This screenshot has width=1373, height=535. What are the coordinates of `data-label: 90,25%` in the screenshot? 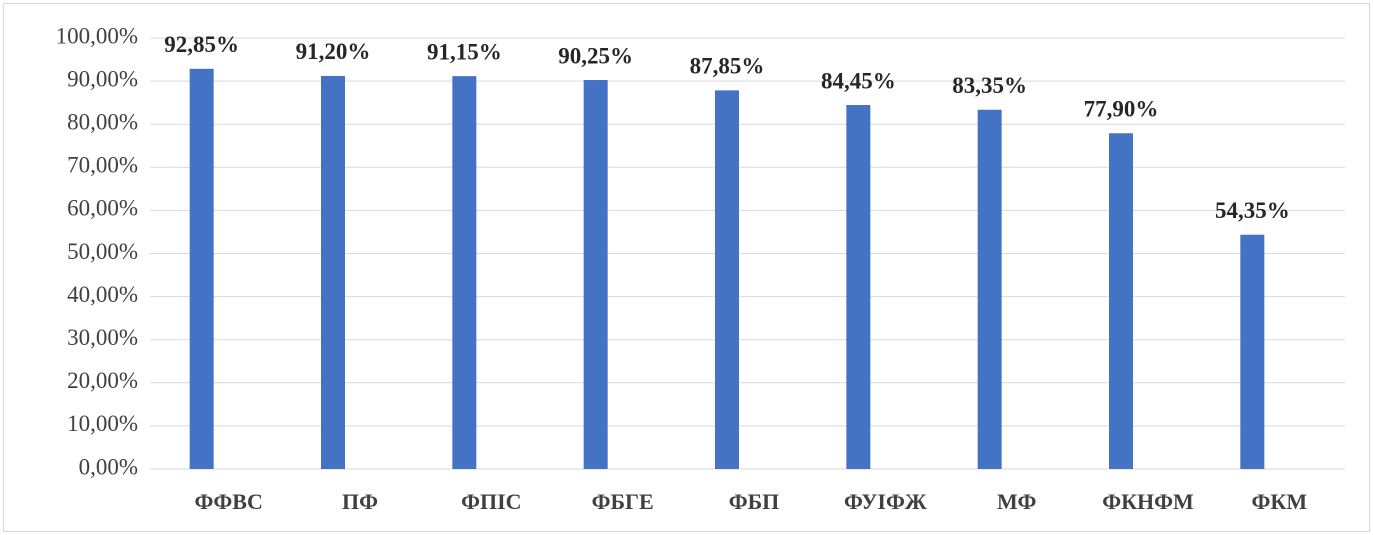 It's located at (595, 55).